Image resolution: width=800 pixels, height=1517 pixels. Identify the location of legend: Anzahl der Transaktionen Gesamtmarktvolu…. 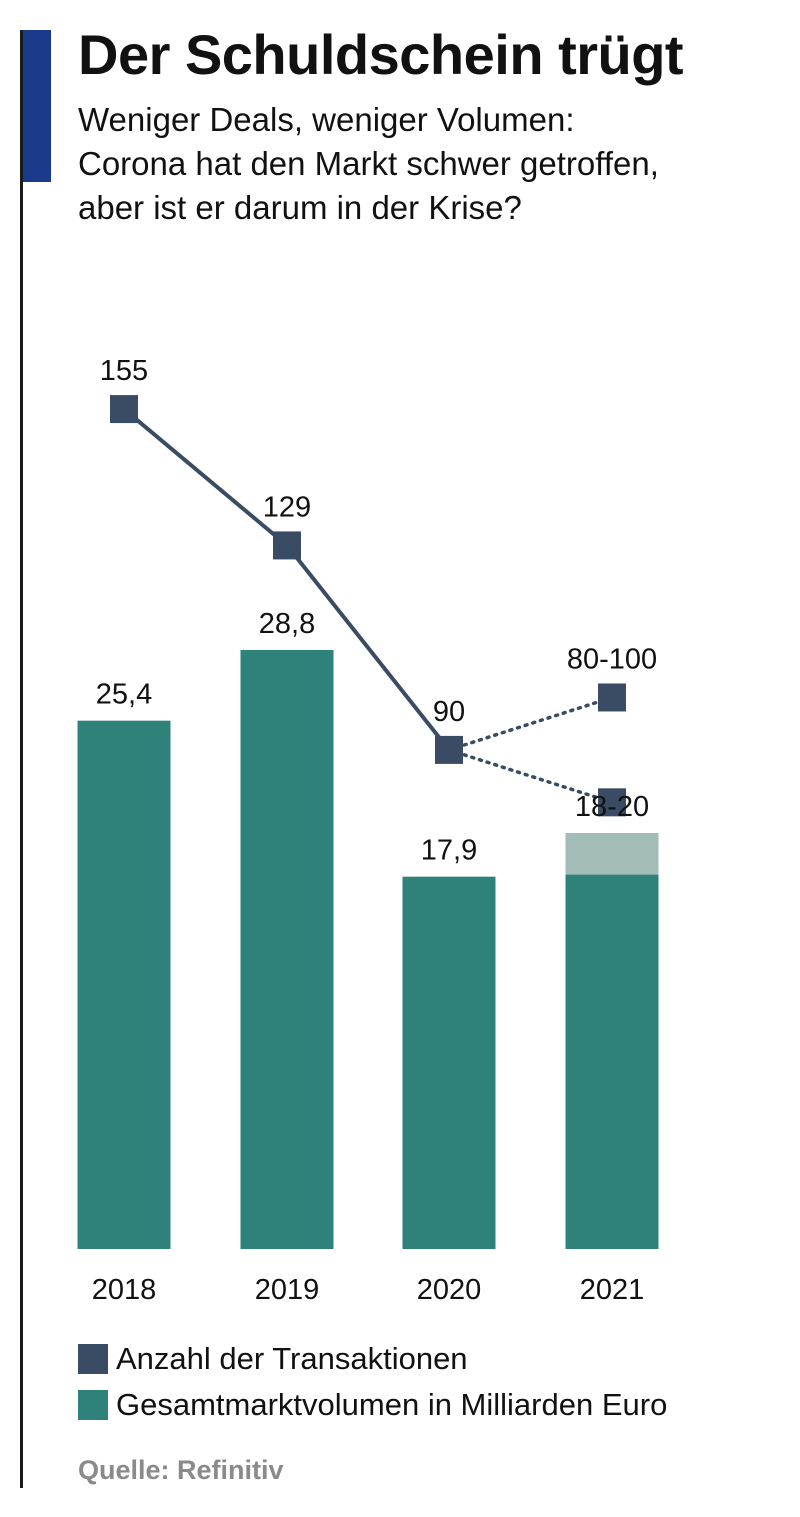
(372, 1382).